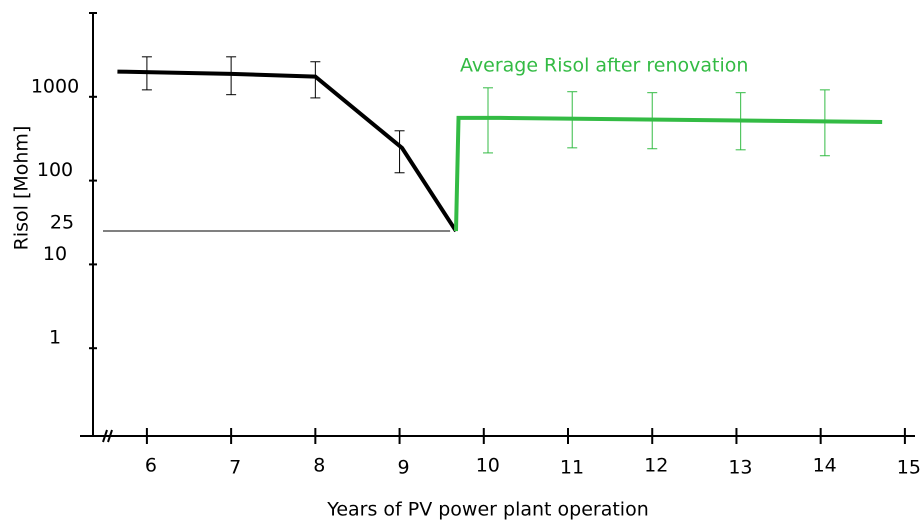  Describe the element at coordinates (604, 66) in the screenshot. I see `annotation: Average Risol after renovation` at that location.